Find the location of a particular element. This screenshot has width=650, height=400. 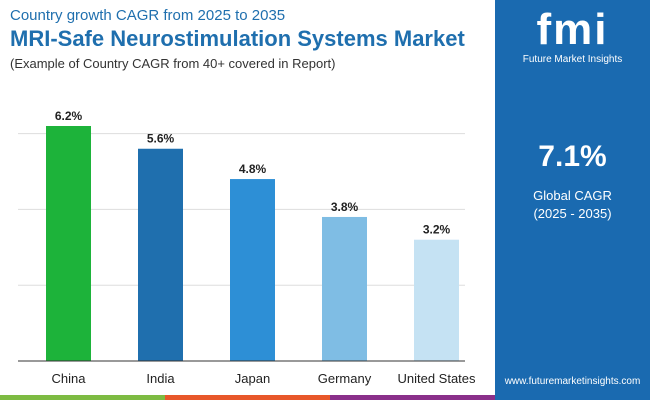

bar-germany is located at coordinates (344, 288).